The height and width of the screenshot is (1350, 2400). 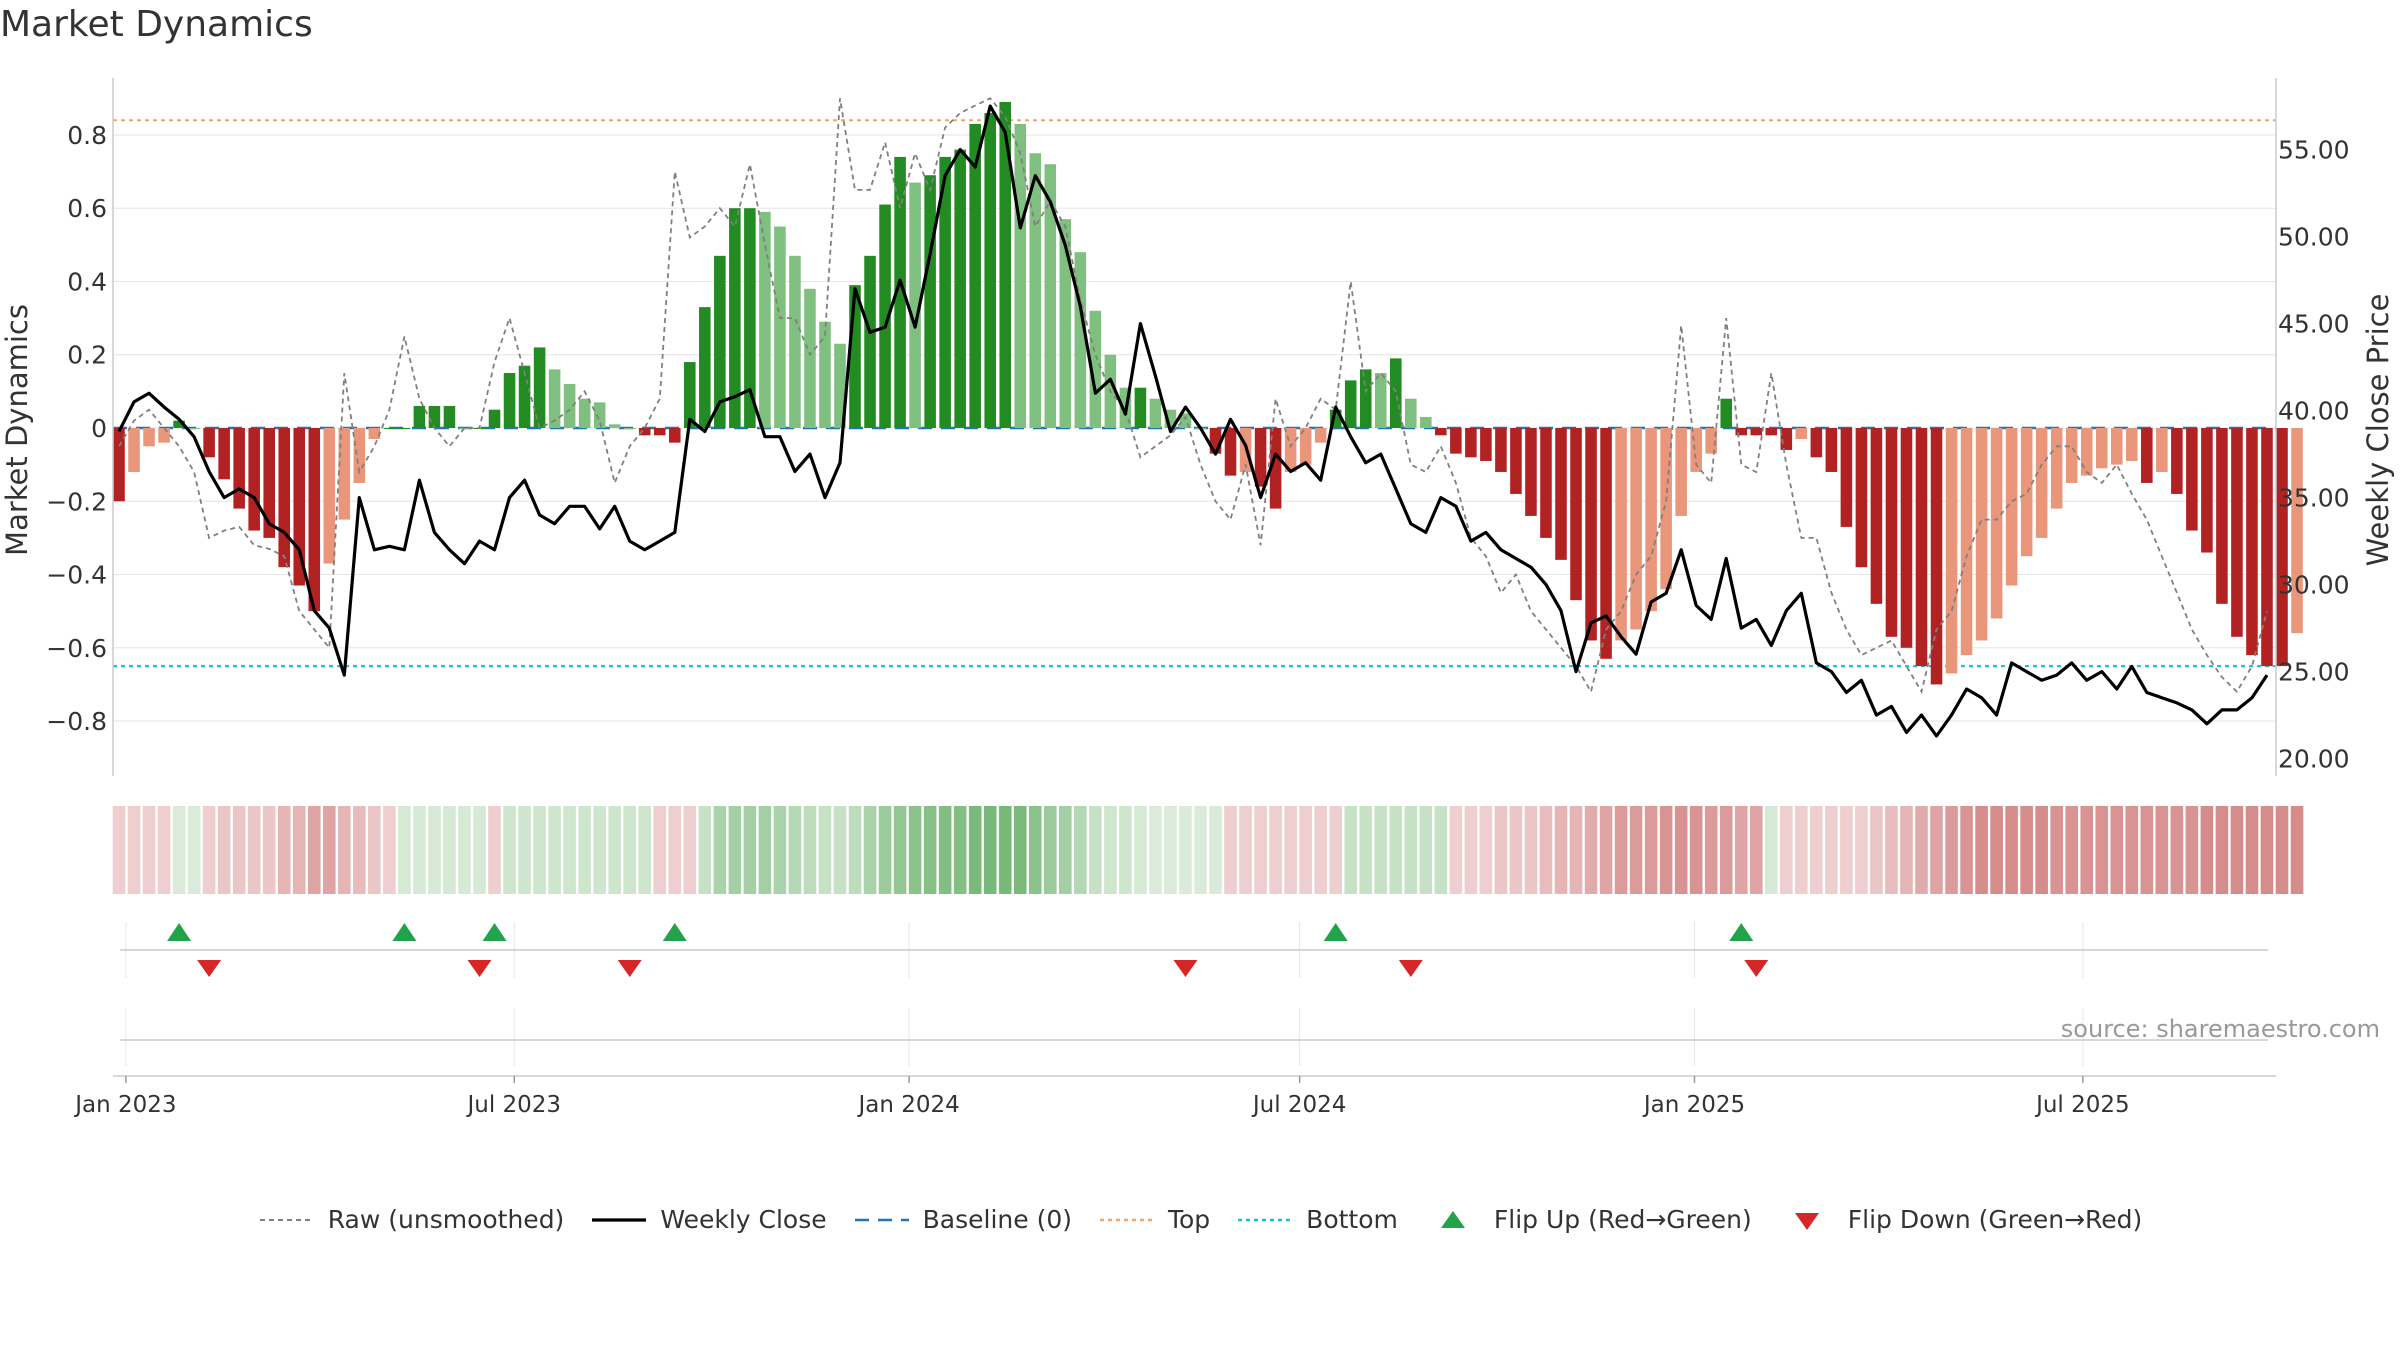 I want to click on legend-top: Top, so click(x=1154, y=1219).